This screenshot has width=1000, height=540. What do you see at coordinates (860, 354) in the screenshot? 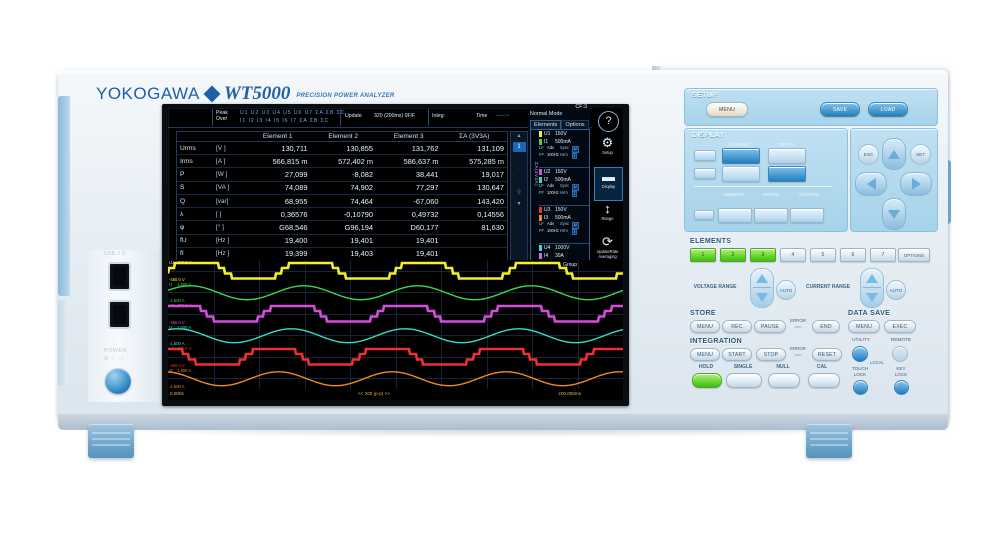
I see `utility-button` at bounding box center [860, 354].